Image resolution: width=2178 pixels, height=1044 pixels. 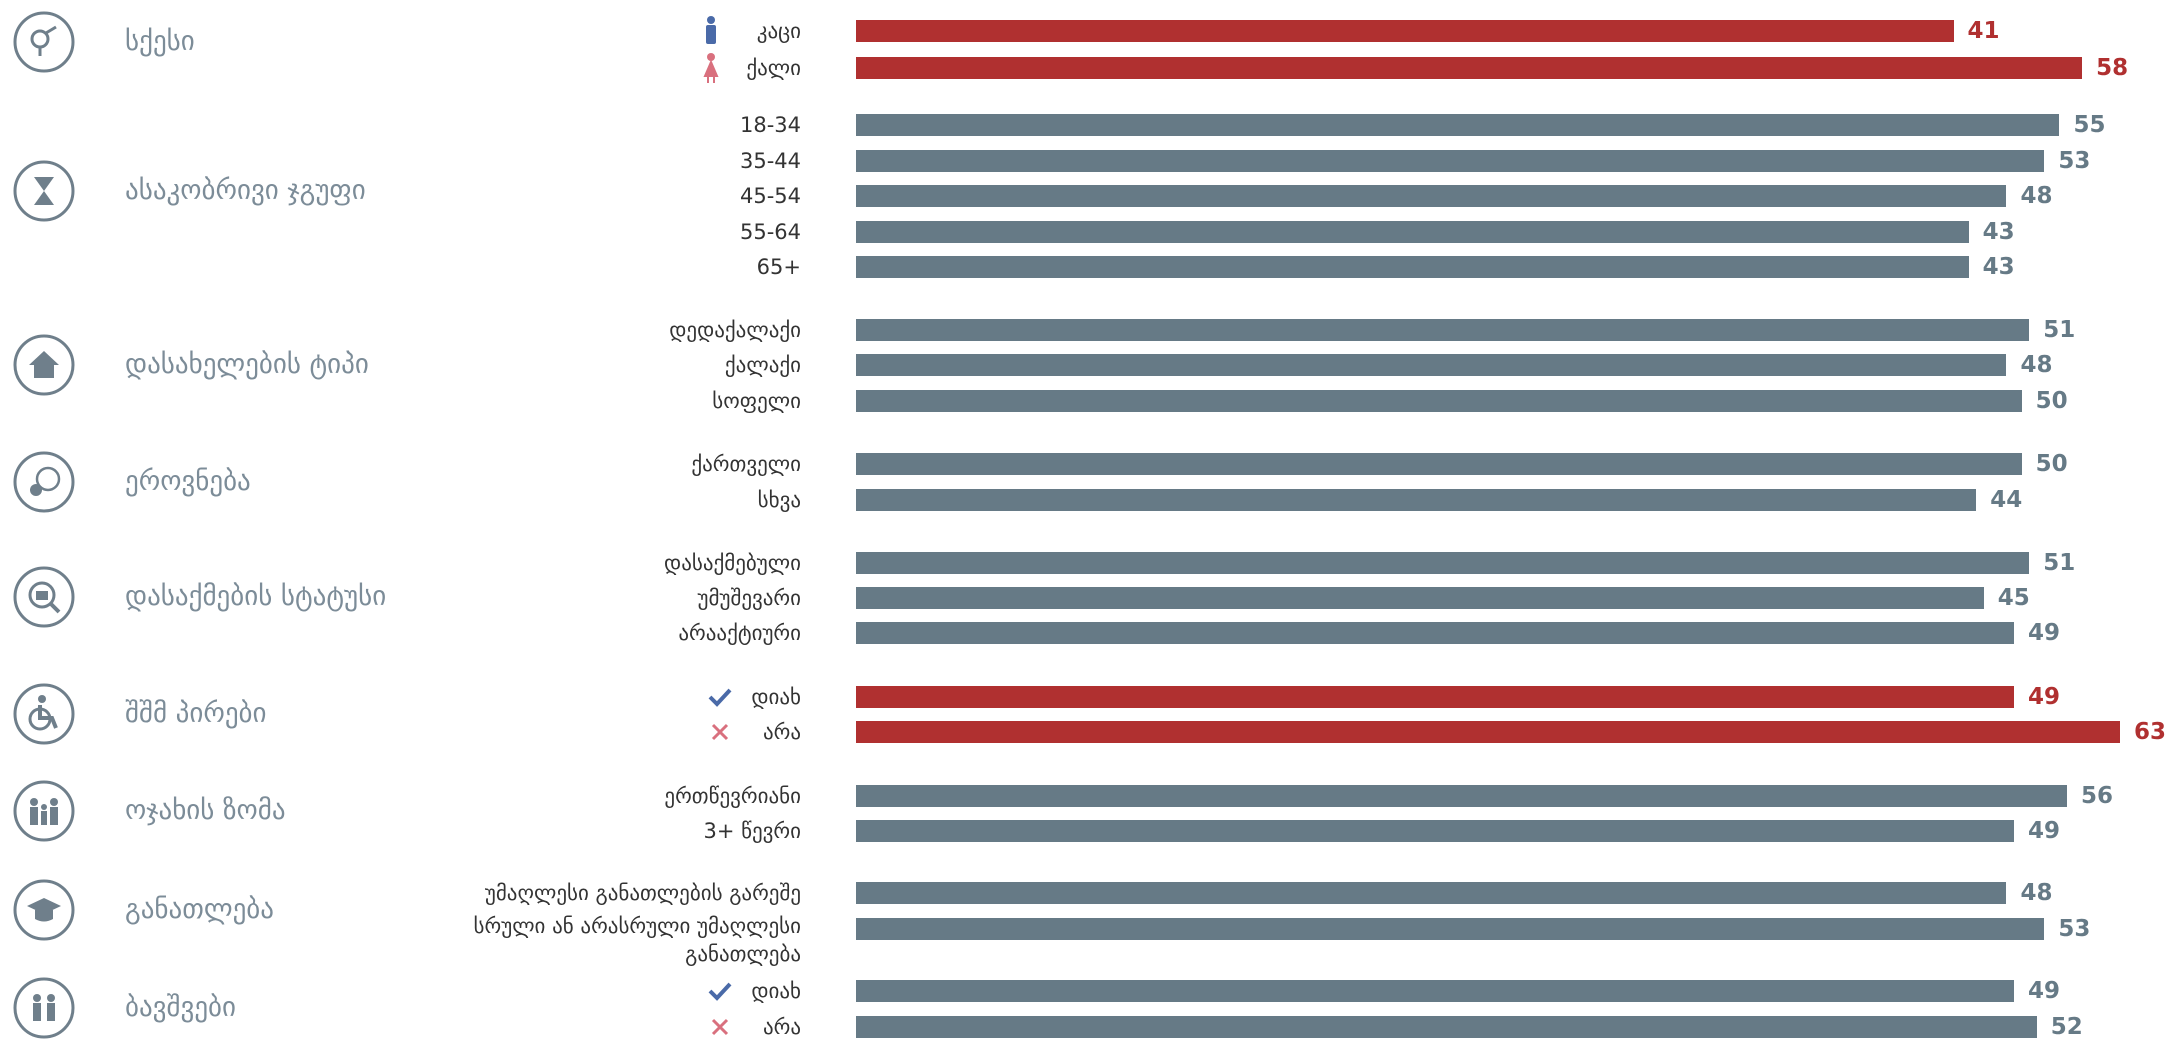 I want to click on category-label: სრული ან არასრული უმაღლესი განათლება, so click(x=637, y=940).